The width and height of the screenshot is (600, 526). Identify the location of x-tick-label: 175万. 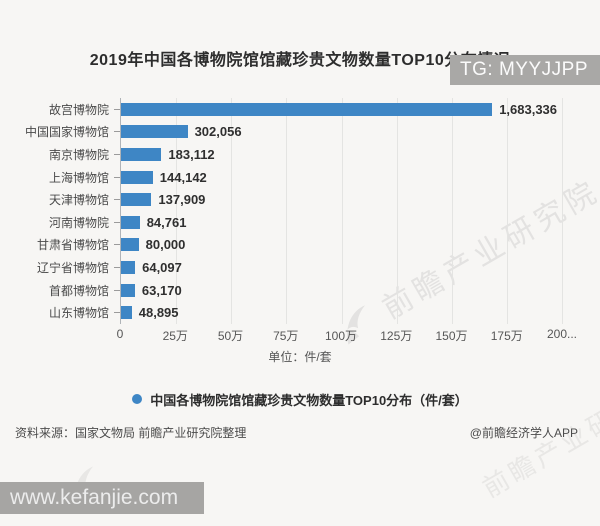
(506, 335).